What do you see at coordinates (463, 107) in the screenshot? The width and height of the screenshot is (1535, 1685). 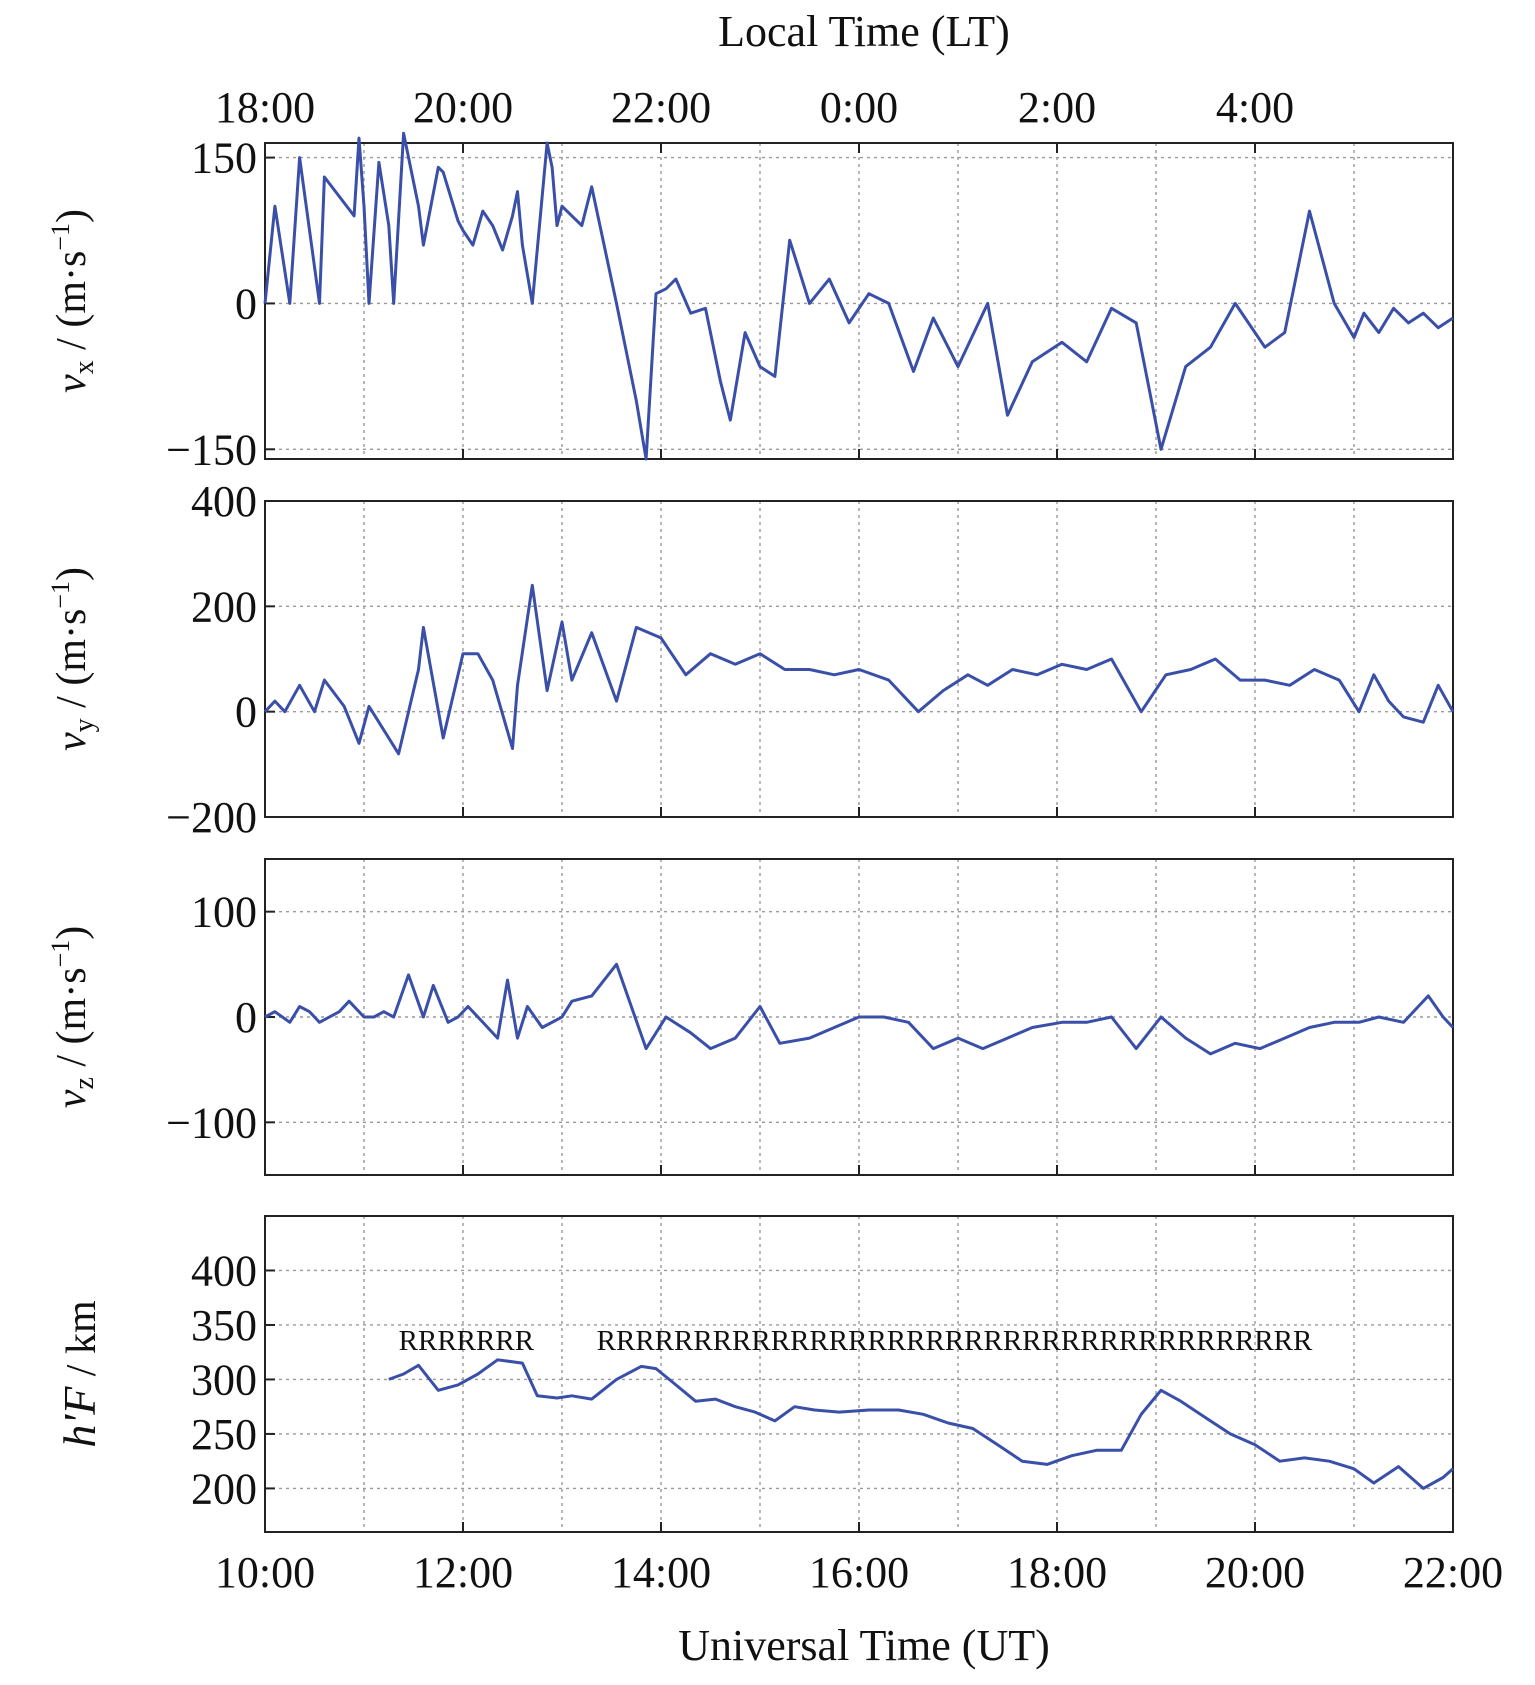 I see `top-x-tick-label: 20:00` at bounding box center [463, 107].